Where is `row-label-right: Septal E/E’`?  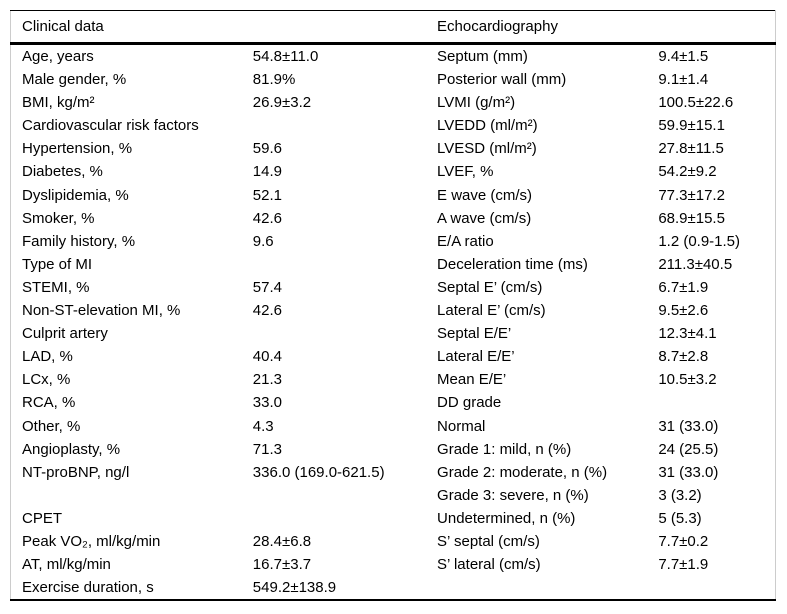
row-label-right: Septal E/E’ is located at coordinates (474, 334).